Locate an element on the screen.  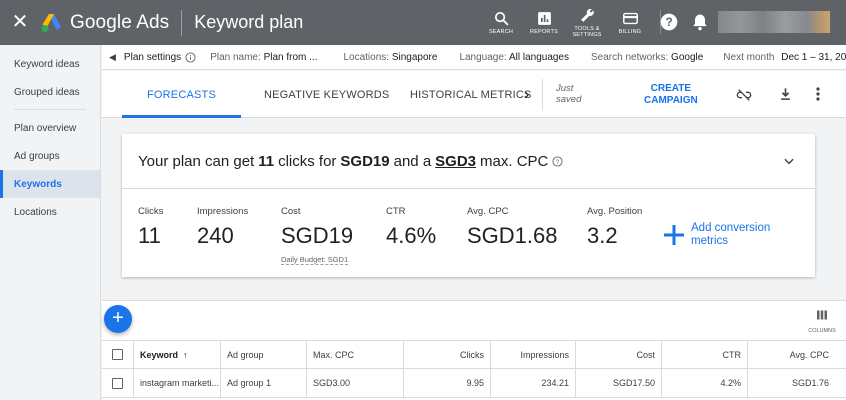
info-icon is located at coordinates (190, 57).